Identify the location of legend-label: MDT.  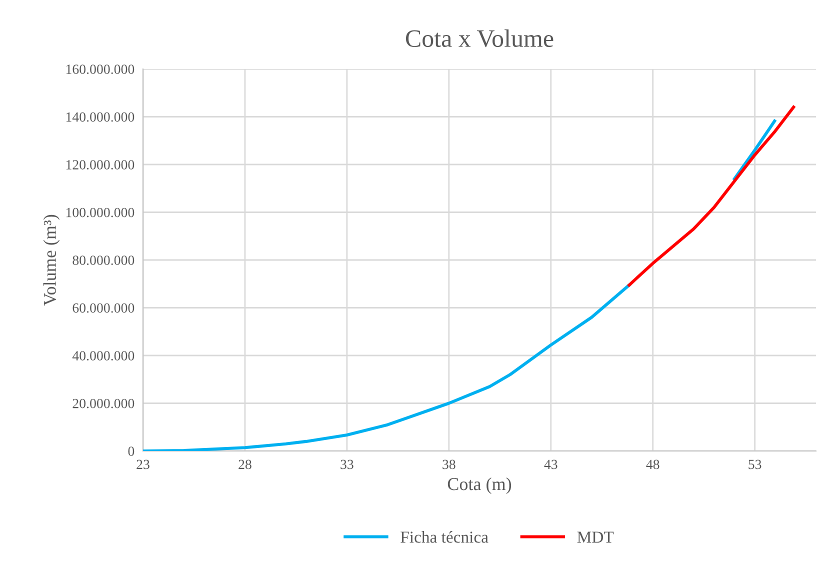
(595, 537).